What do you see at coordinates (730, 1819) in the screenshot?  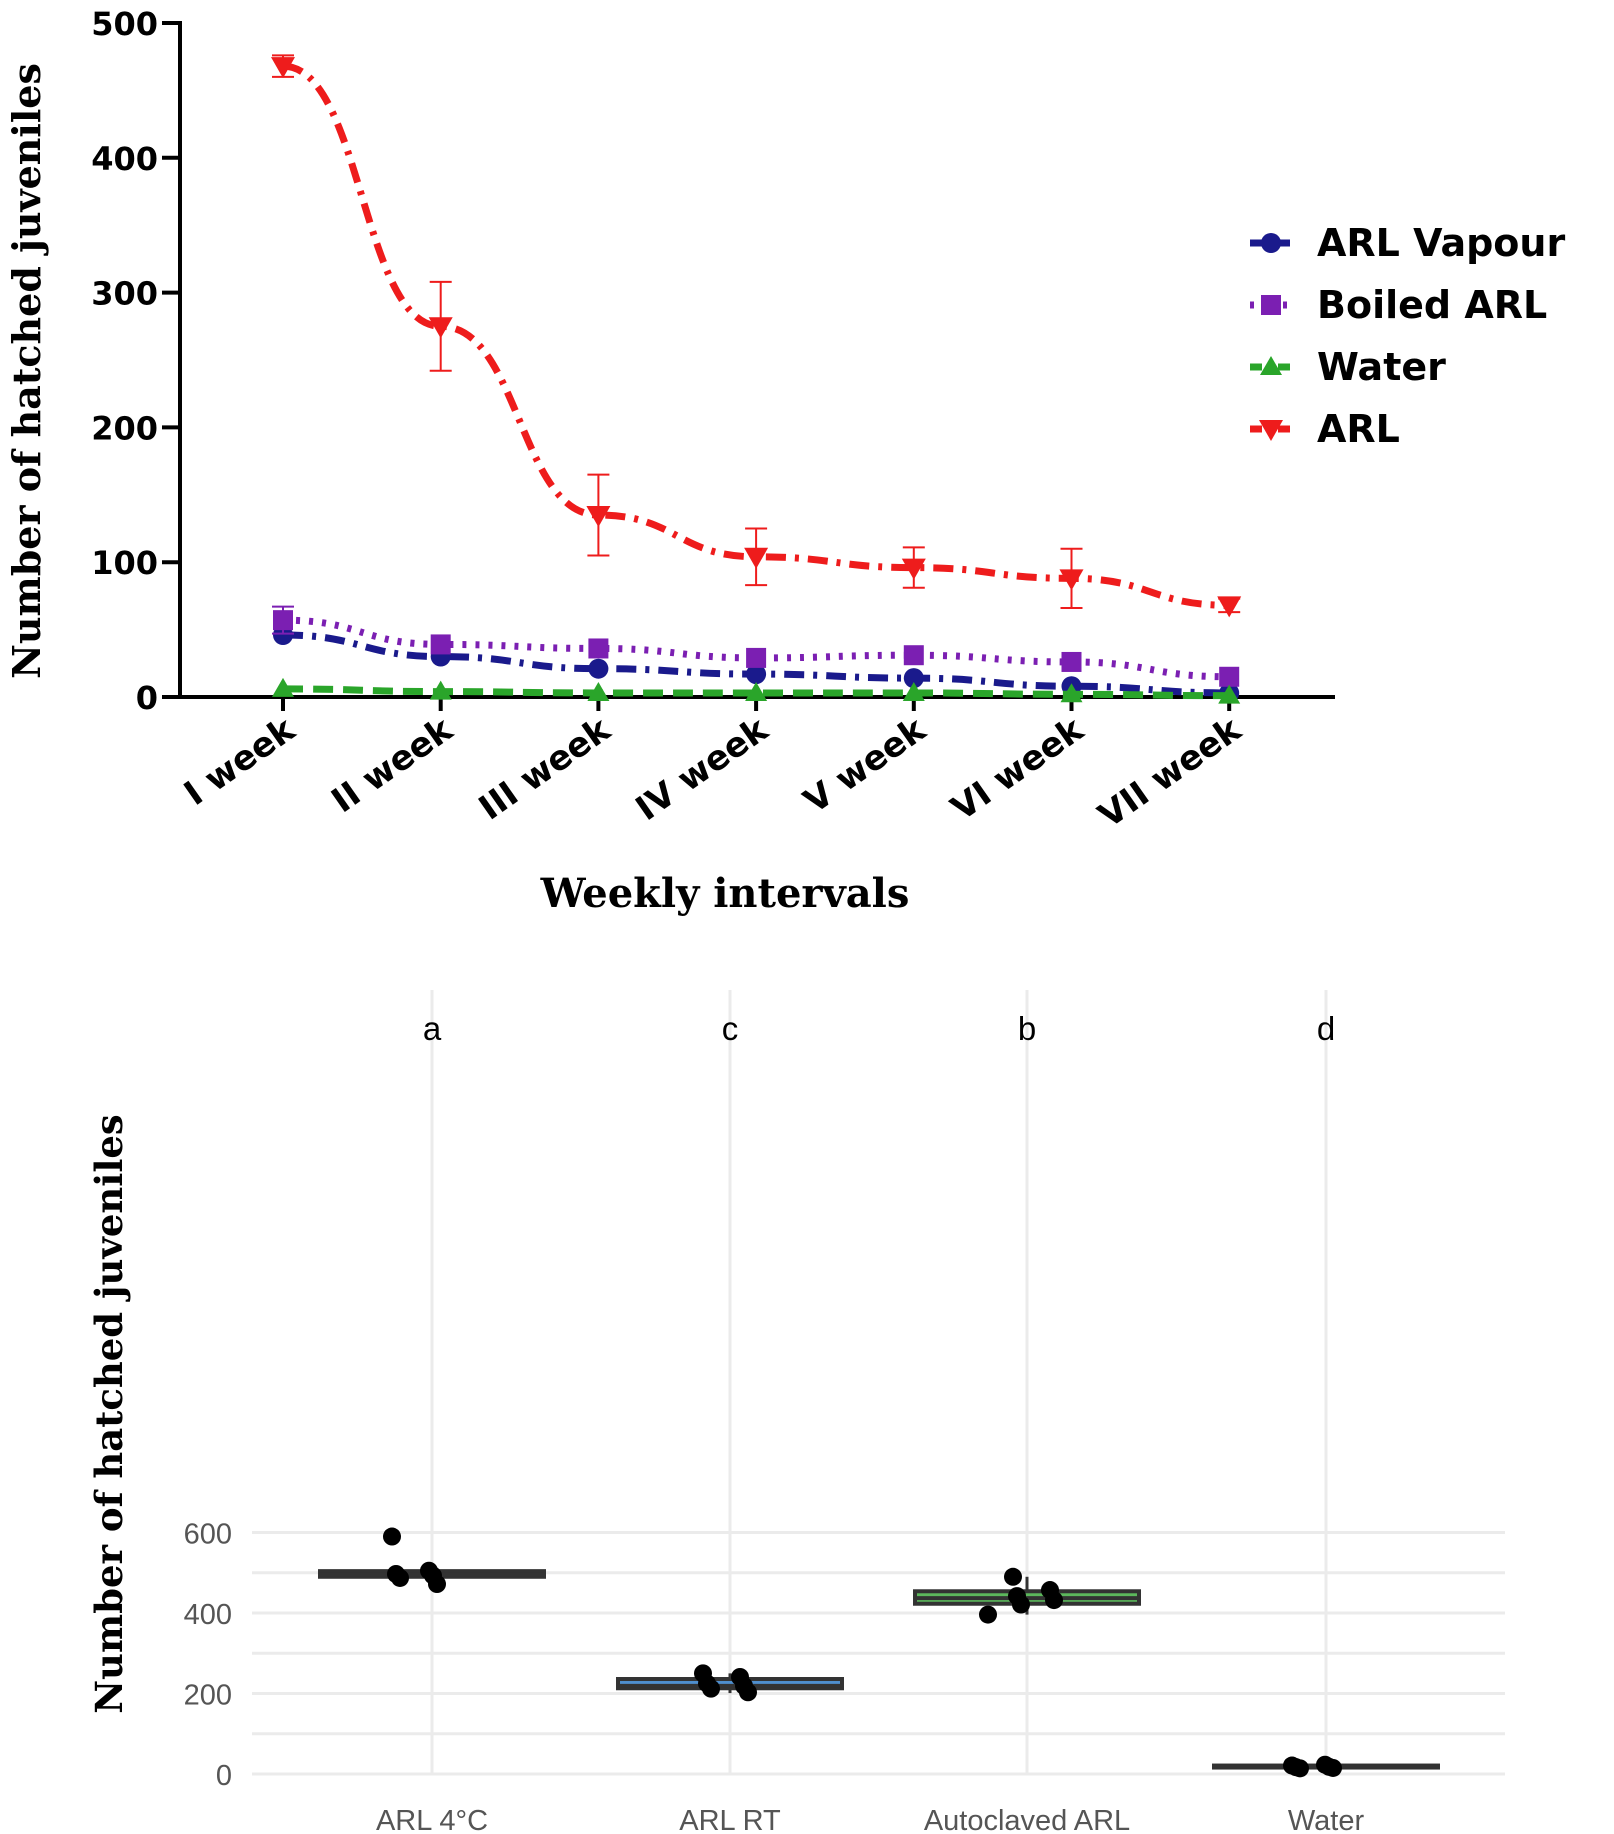 I see `x-tick-label-arl-rt: ARL RT` at bounding box center [730, 1819].